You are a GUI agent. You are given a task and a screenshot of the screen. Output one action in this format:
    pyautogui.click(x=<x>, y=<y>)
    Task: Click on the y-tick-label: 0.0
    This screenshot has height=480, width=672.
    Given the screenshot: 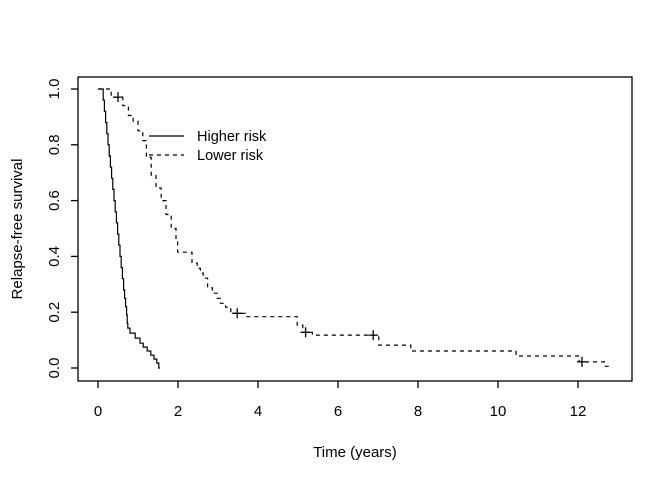 What is the action you would take?
    pyautogui.click(x=54, y=368)
    